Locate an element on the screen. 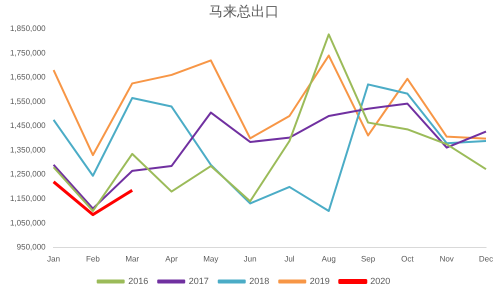 Image resolution: width=500 pixels, height=296 pixels. y-tick-label: 1,750,000 is located at coordinates (28, 53).